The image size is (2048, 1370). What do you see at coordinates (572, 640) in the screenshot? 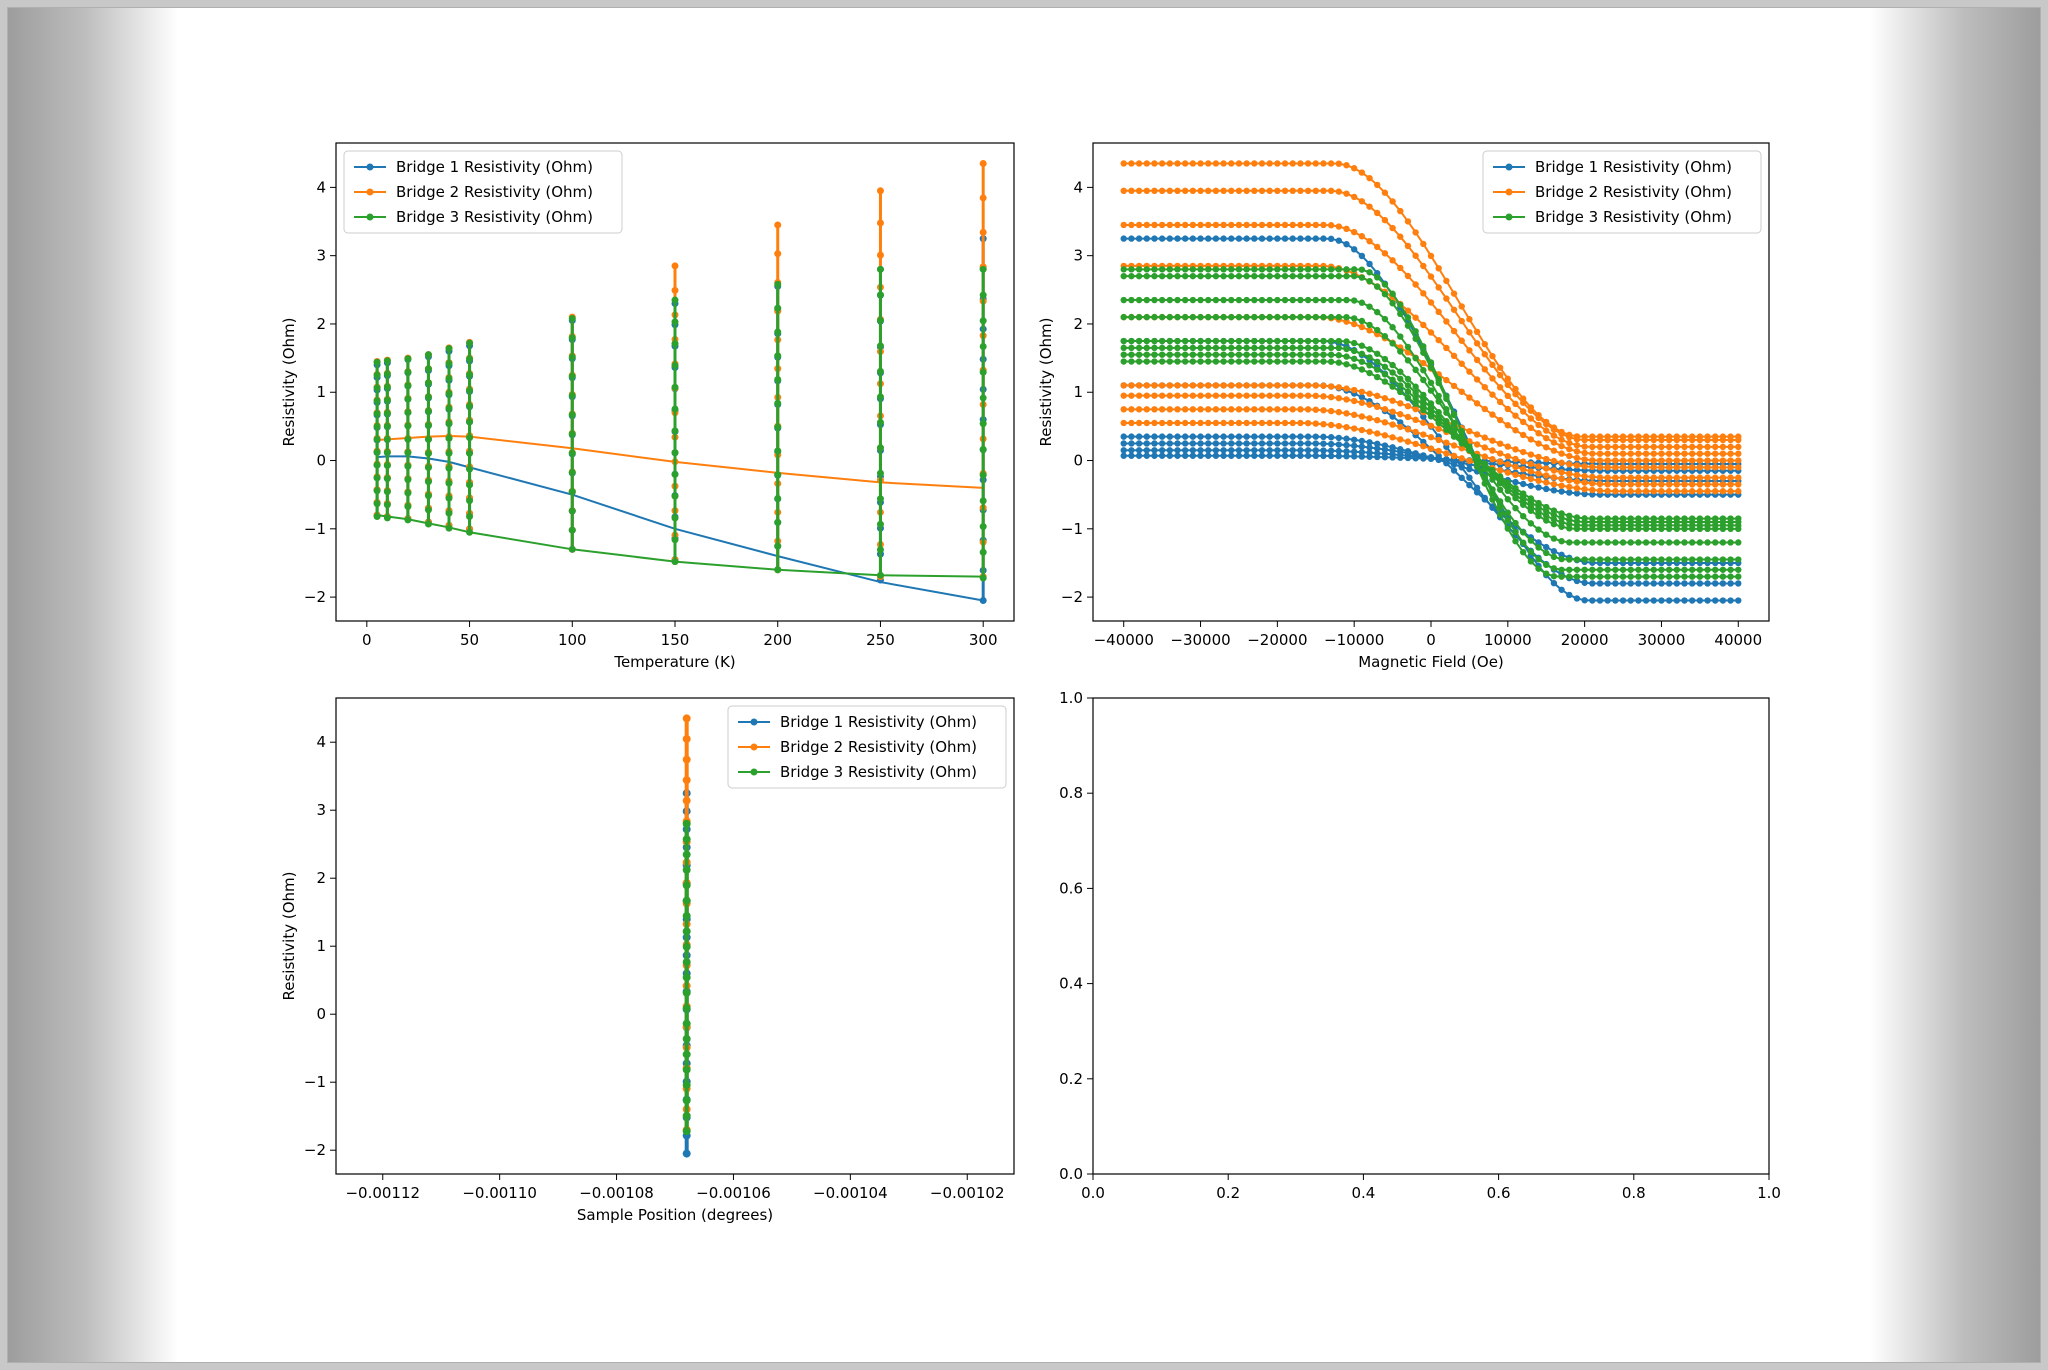
I see `x-tick-label: 100` at bounding box center [572, 640].